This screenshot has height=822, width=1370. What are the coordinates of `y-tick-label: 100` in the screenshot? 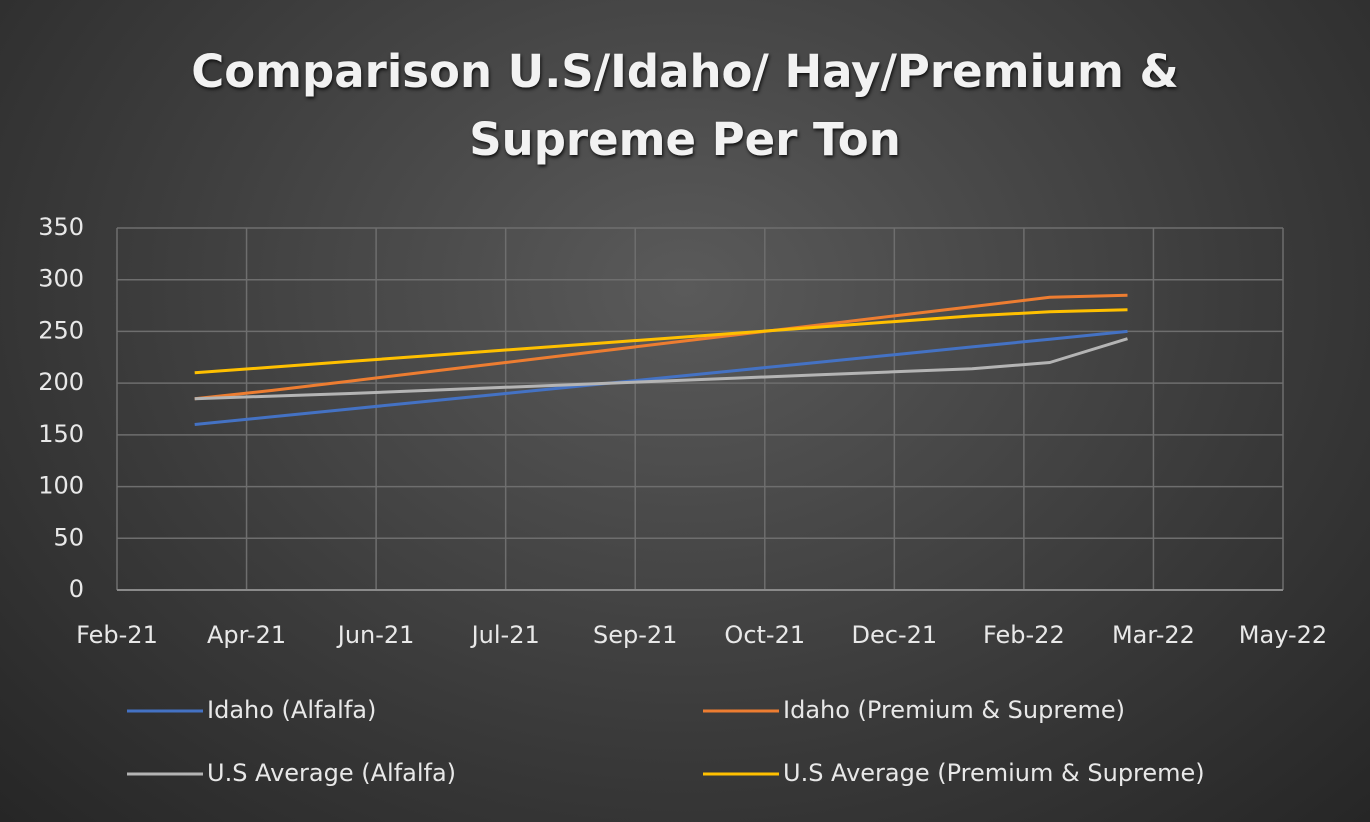 It's located at (61, 486).